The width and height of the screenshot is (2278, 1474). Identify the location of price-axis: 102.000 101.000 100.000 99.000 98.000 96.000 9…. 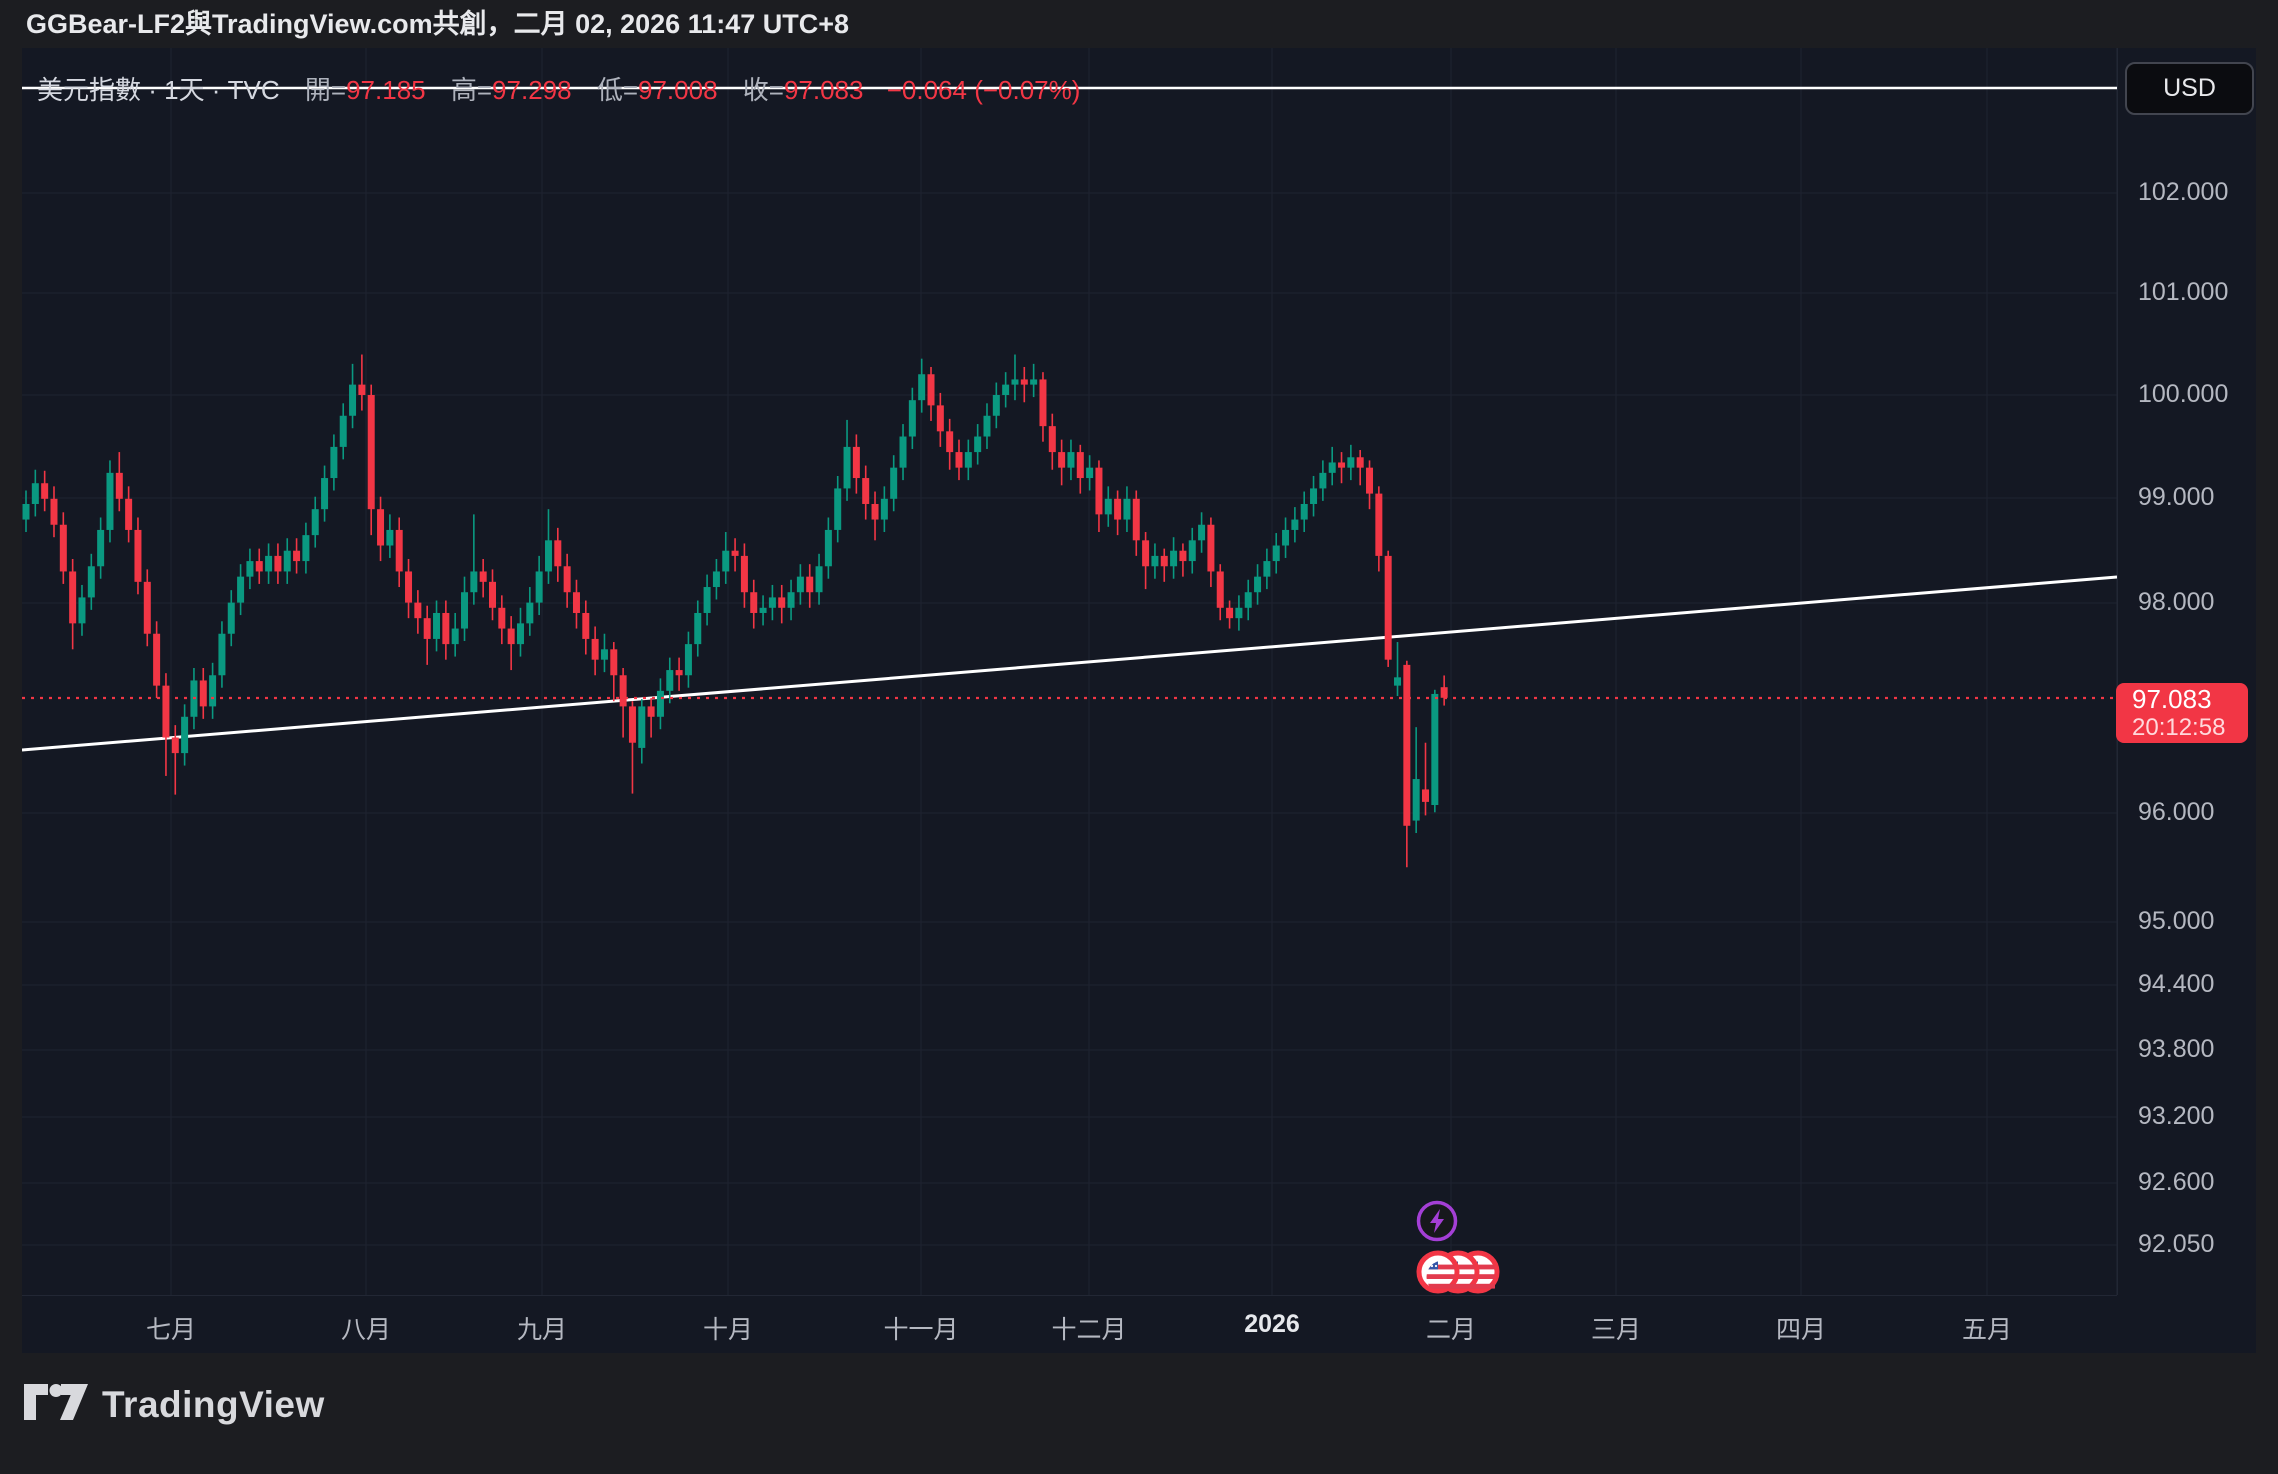
(2187, 671).